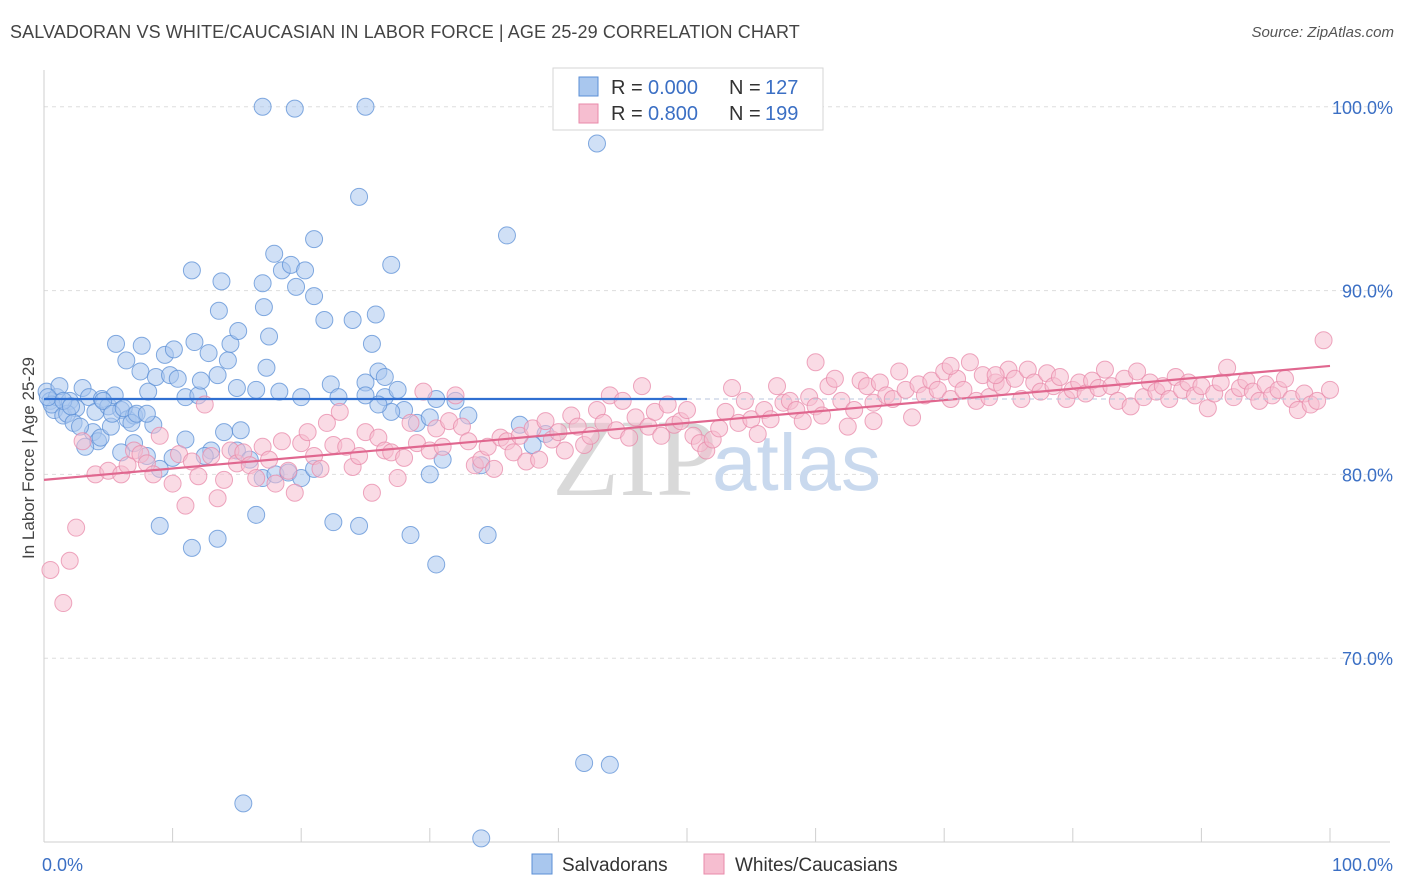 This screenshot has width=1406, height=892. I want to click on y-tick-label: 80.0%, so click(1367, 475).